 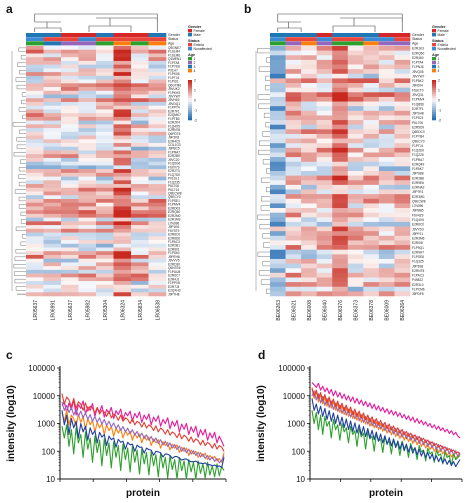 I want to click on row-label: F1PPV8, so click(x=174, y=283).